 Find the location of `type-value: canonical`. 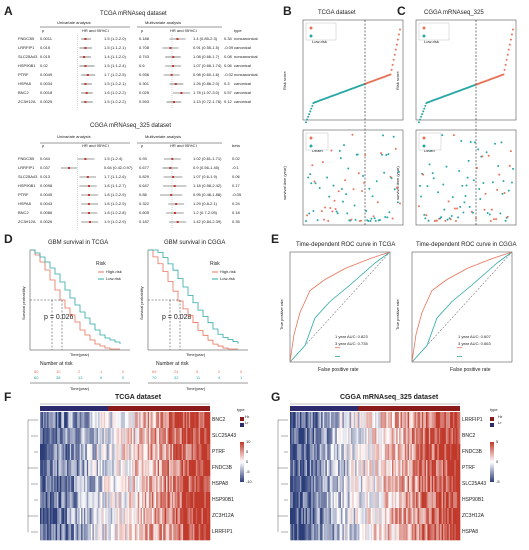

type-value: canonical is located at coordinates (242, 101).